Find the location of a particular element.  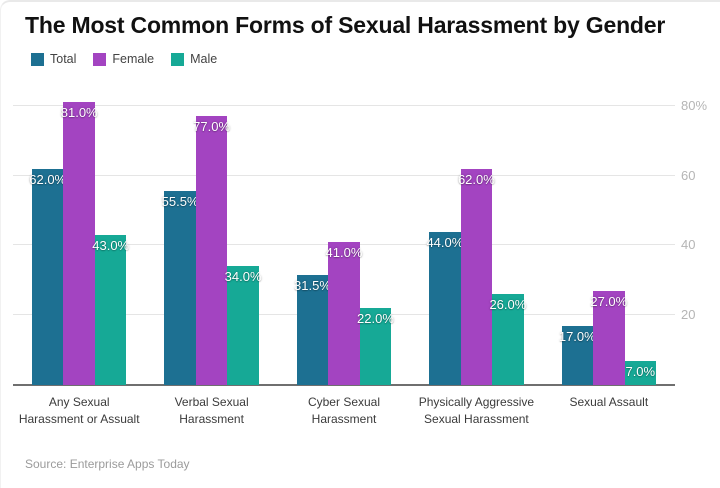

legend-item-male: Male is located at coordinates (194, 59).